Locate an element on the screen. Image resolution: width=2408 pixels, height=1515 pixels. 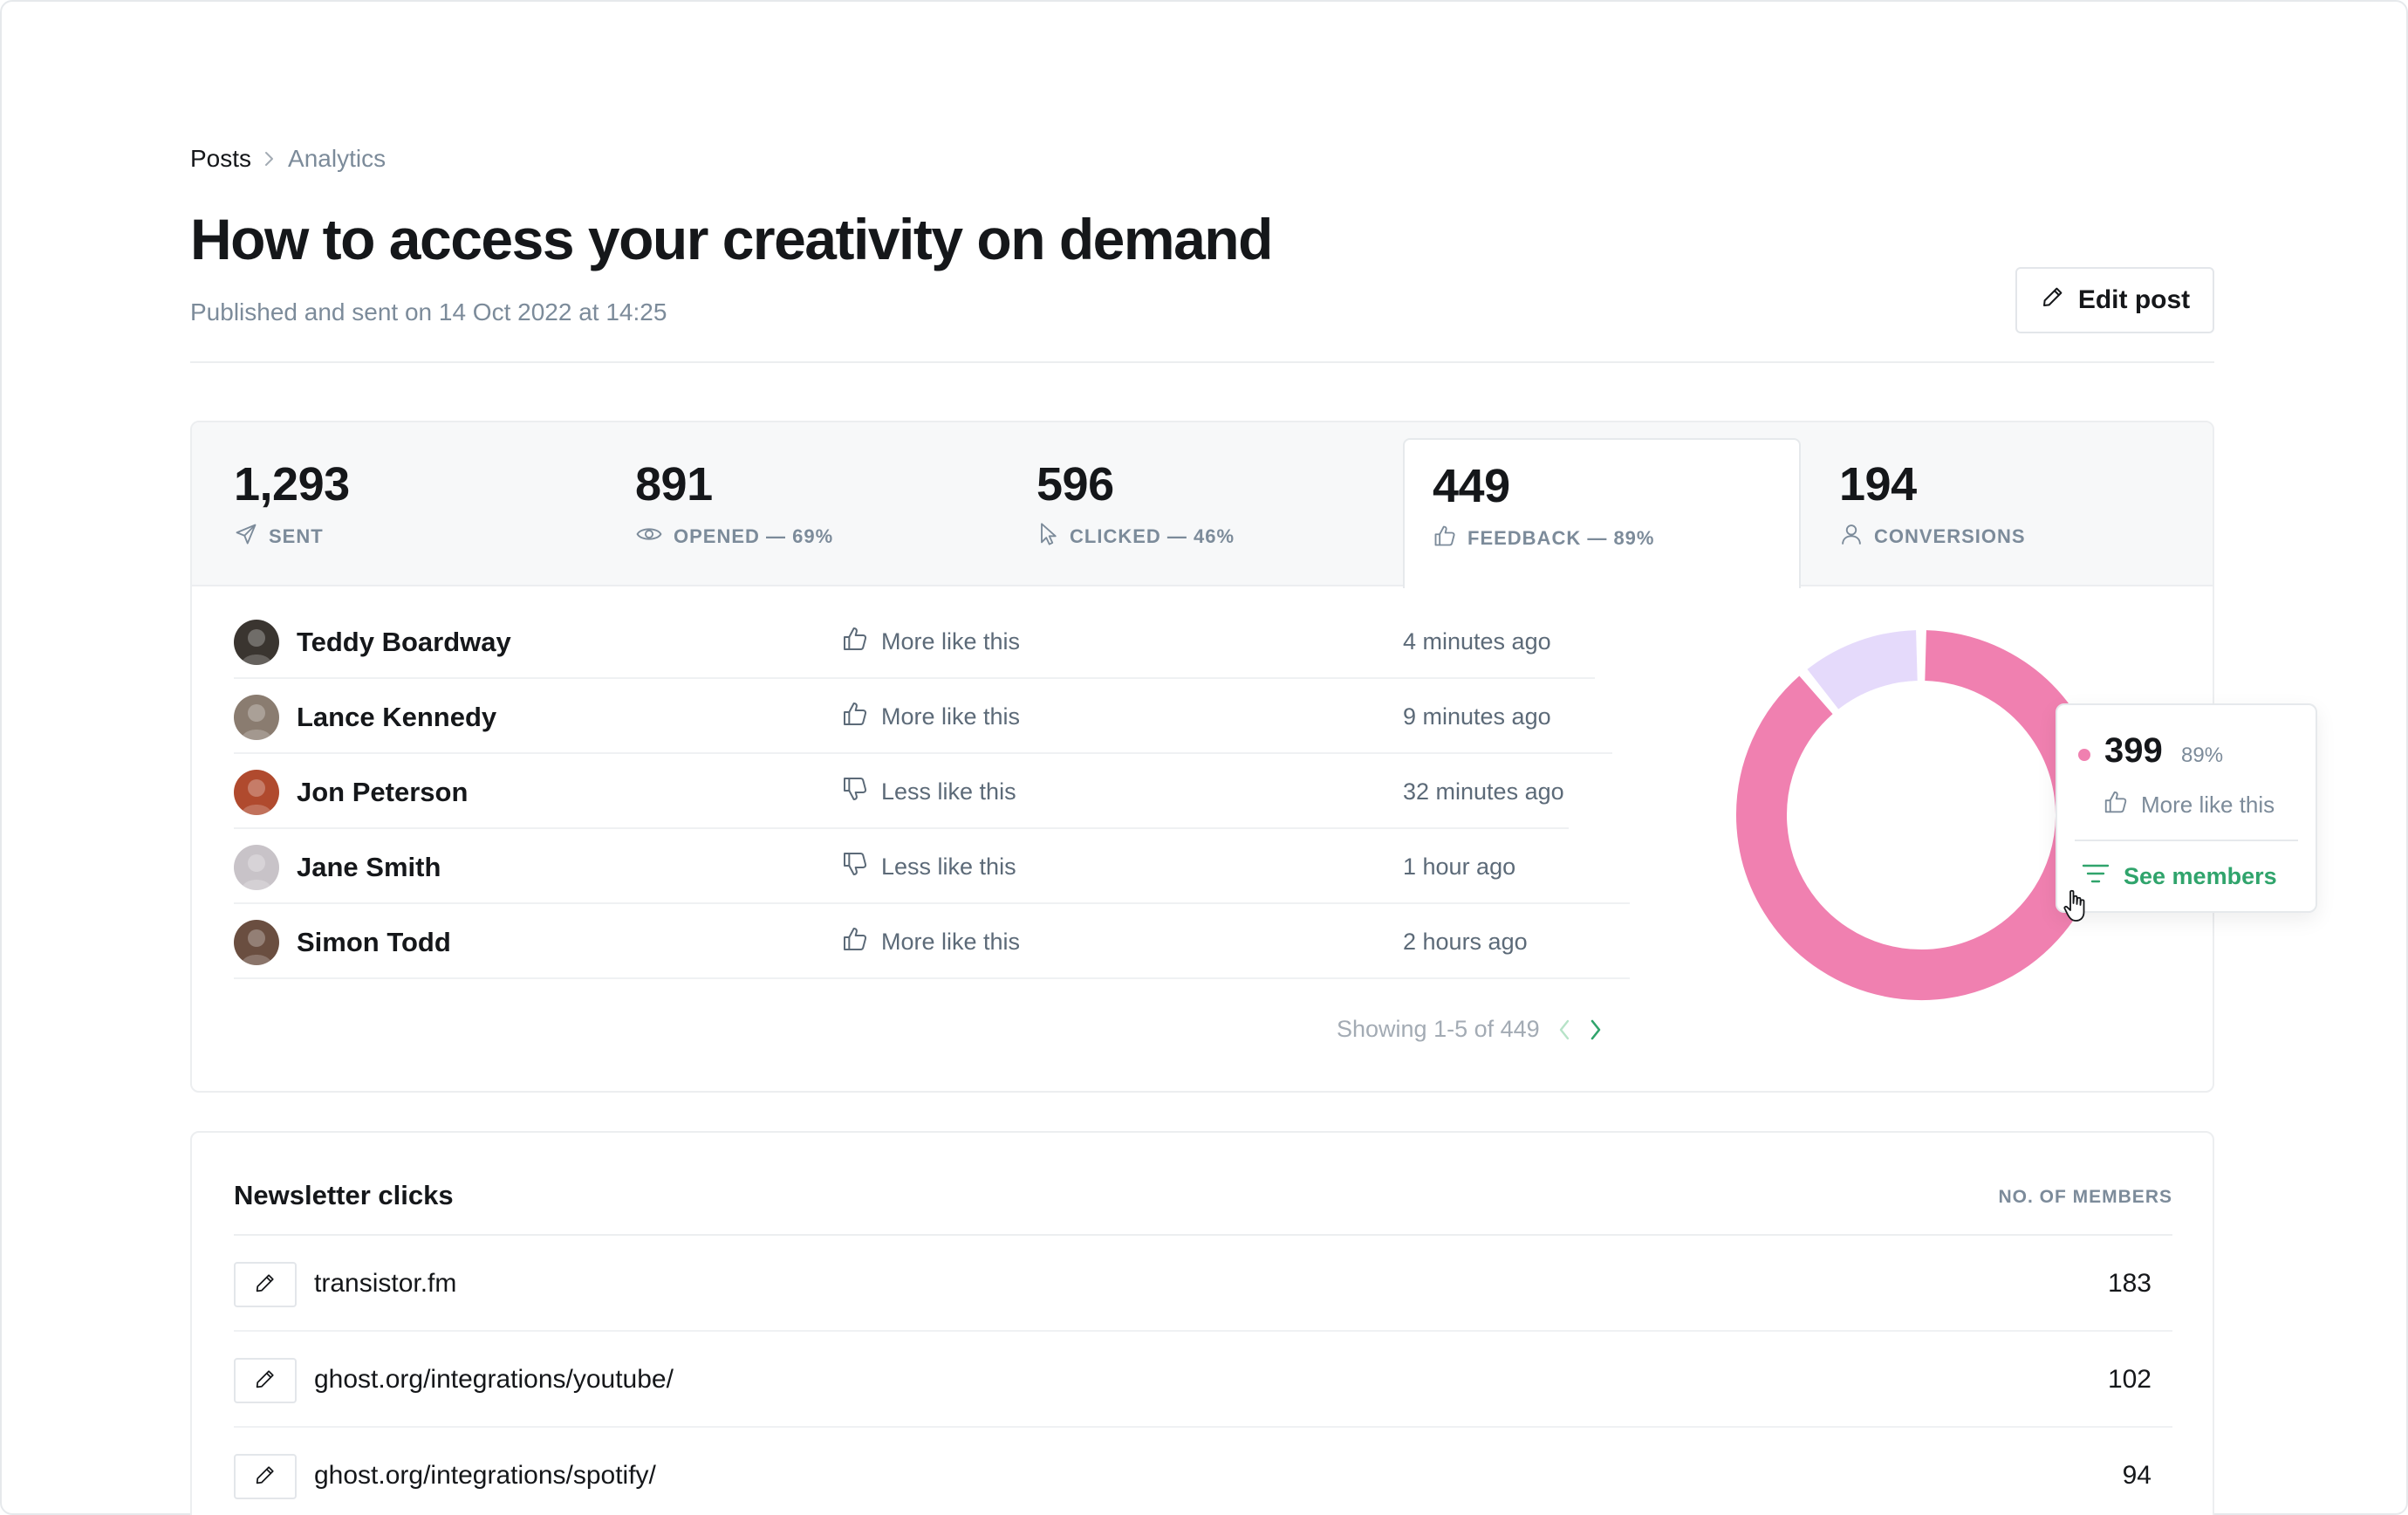
feedback-row: Simon Todd More like this 2 hours ago is located at coordinates (932, 941).